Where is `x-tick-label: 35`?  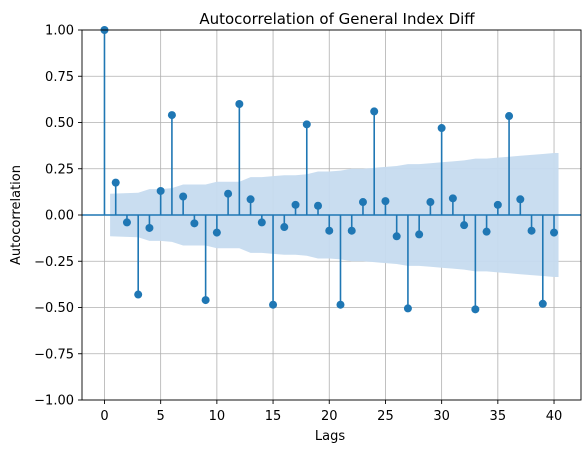
x-tick-label: 35 is located at coordinates (498, 416).